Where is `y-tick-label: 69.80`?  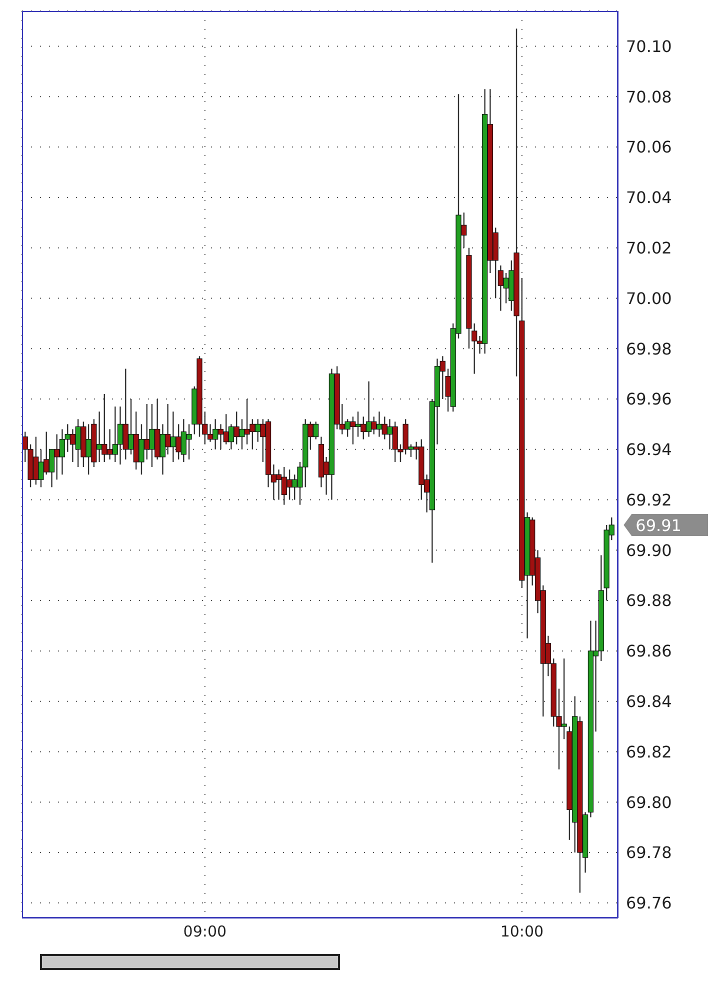
y-tick-label: 69.80 is located at coordinates (649, 802).